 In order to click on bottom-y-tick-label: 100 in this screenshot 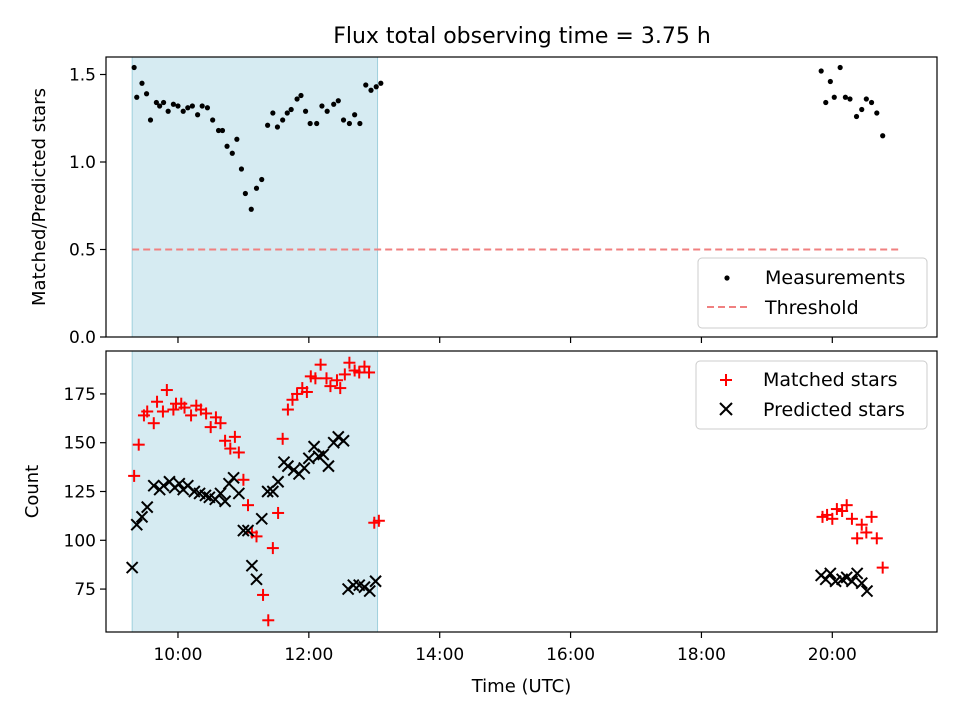, I will do `click(80, 541)`.